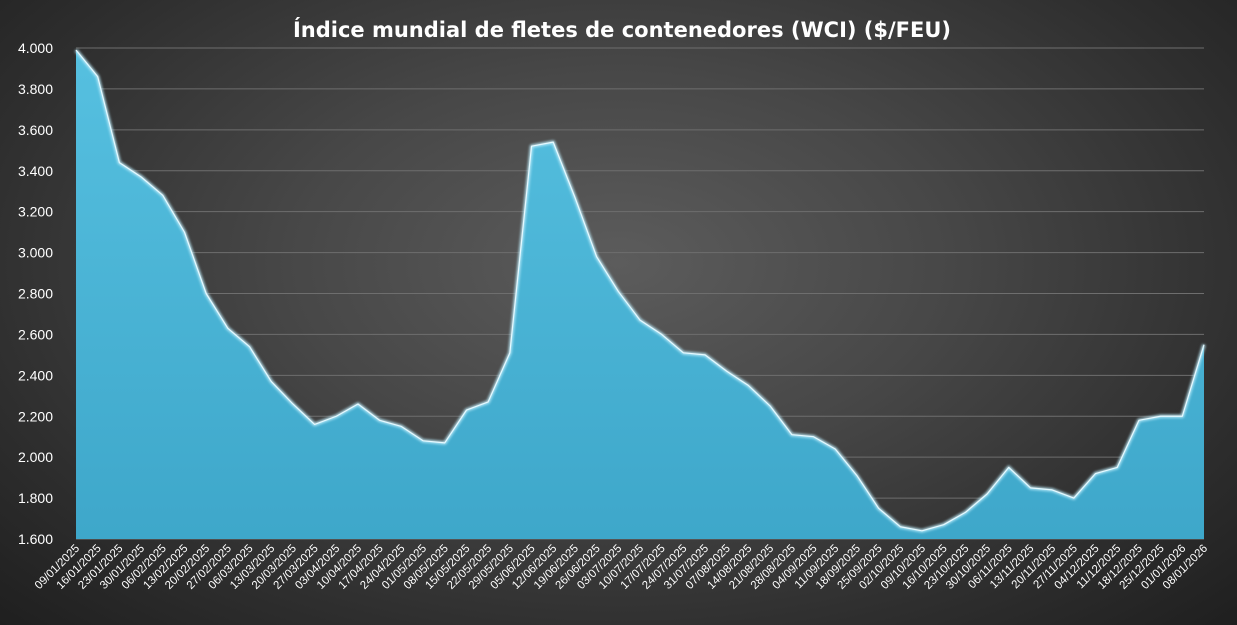  I want to click on y-tick-label: 1.800, so click(35, 498).